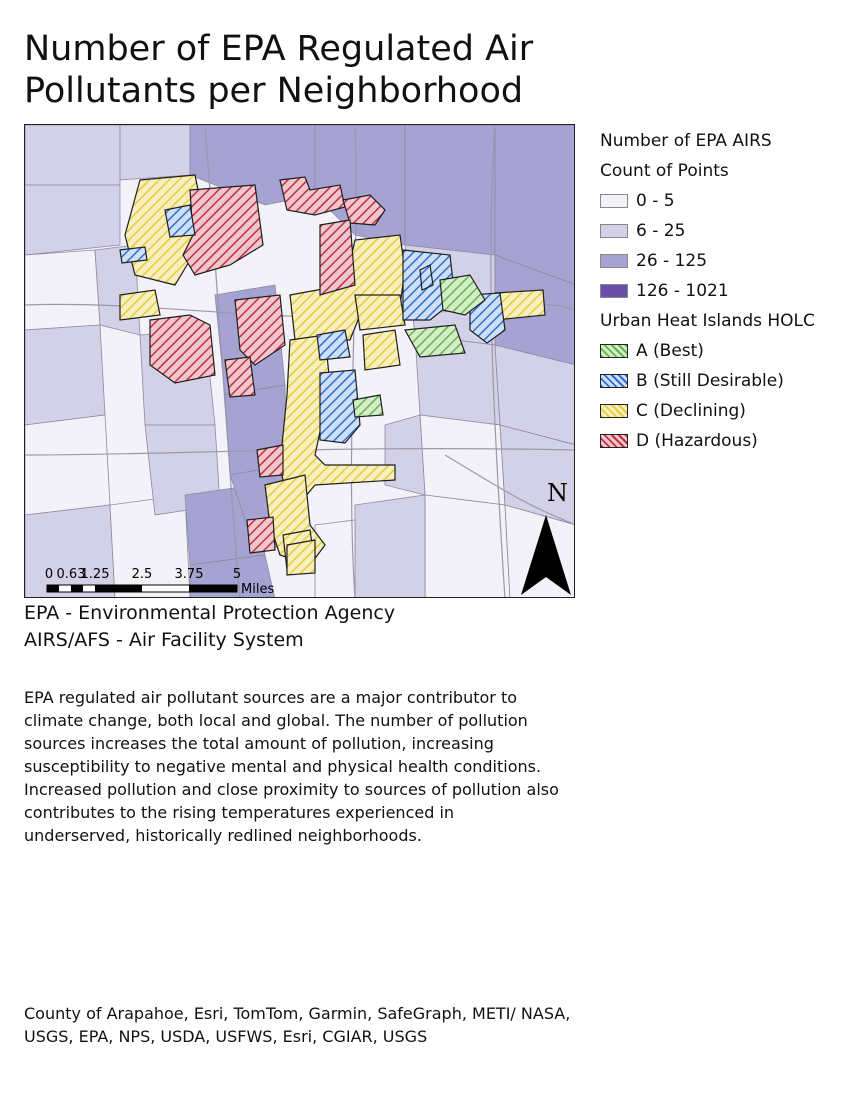 This screenshot has width=850, height=1100. I want to click on legend-label: 126 - 1021, so click(682, 291).